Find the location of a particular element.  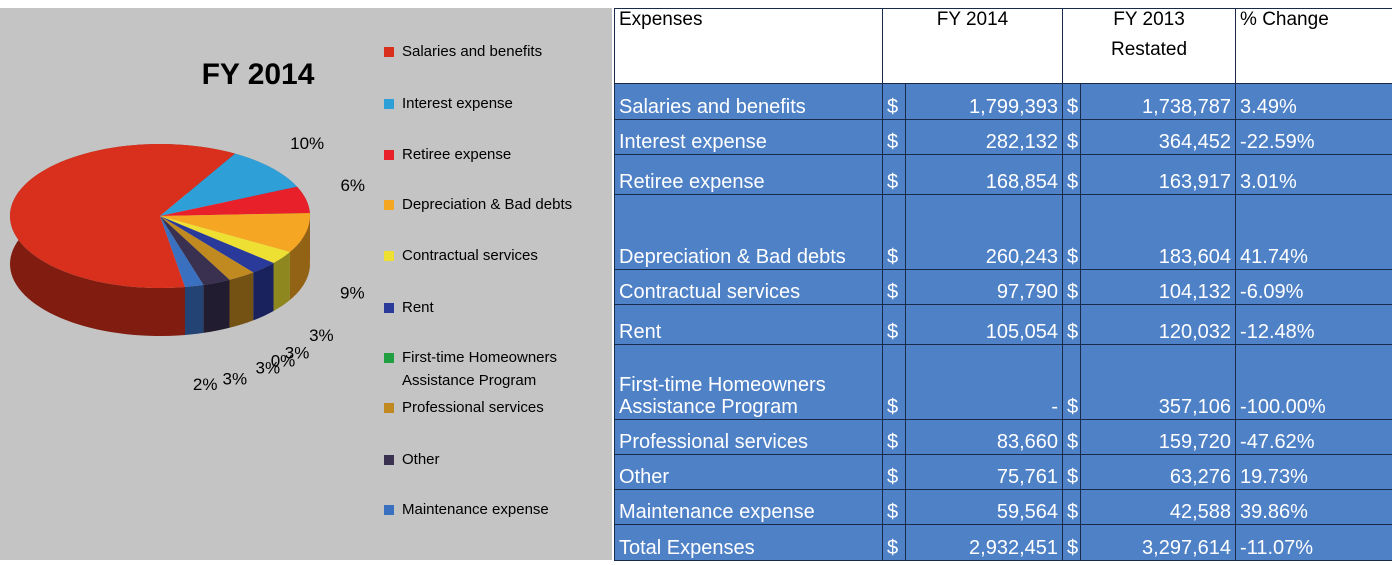

data-label: 9% is located at coordinates (352, 292).